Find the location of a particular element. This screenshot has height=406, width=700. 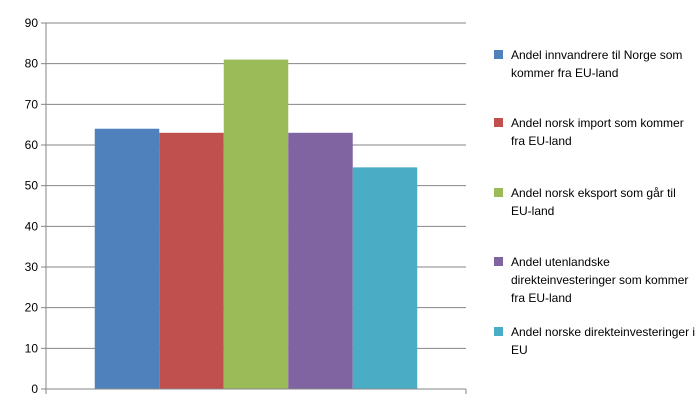

y-tick-label: 70 is located at coordinates (32, 104).